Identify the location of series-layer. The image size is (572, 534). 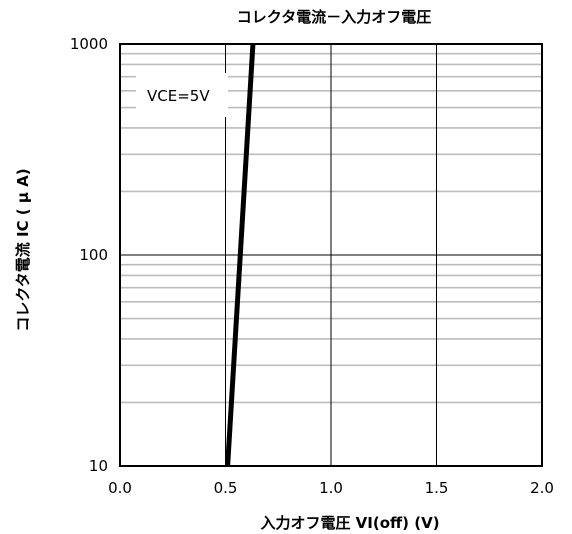
(240, 255).